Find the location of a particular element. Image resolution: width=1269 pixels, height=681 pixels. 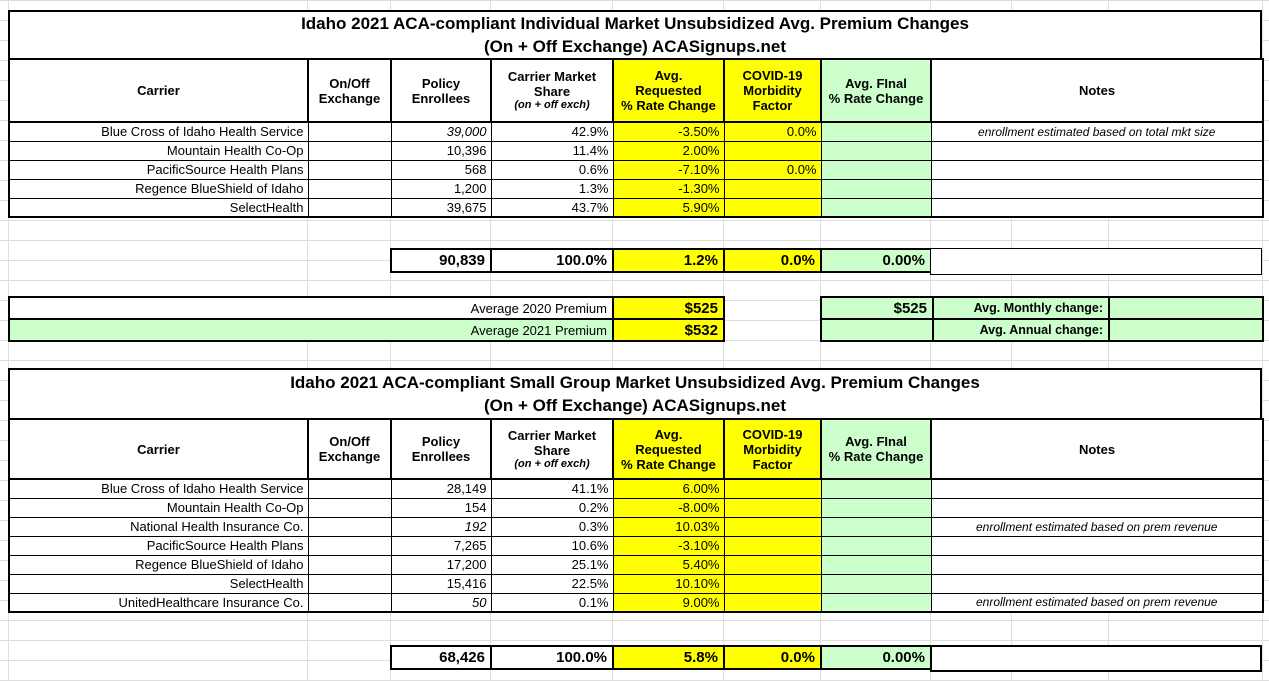

cell-covid-morbidity-factor: 0.0% is located at coordinates (772, 131).